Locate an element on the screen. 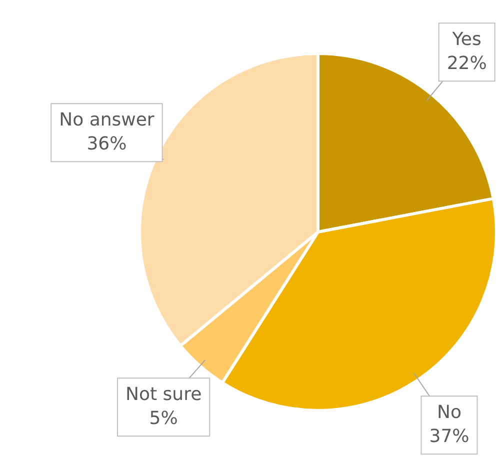  slice-label: No answer is located at coordinates (107, 119).